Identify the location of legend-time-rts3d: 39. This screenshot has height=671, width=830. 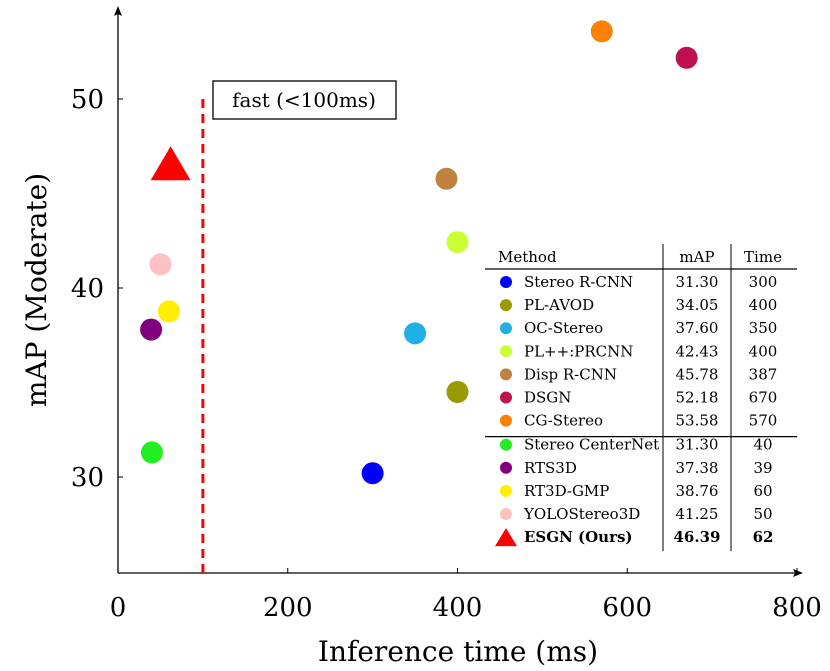
(762, 468).